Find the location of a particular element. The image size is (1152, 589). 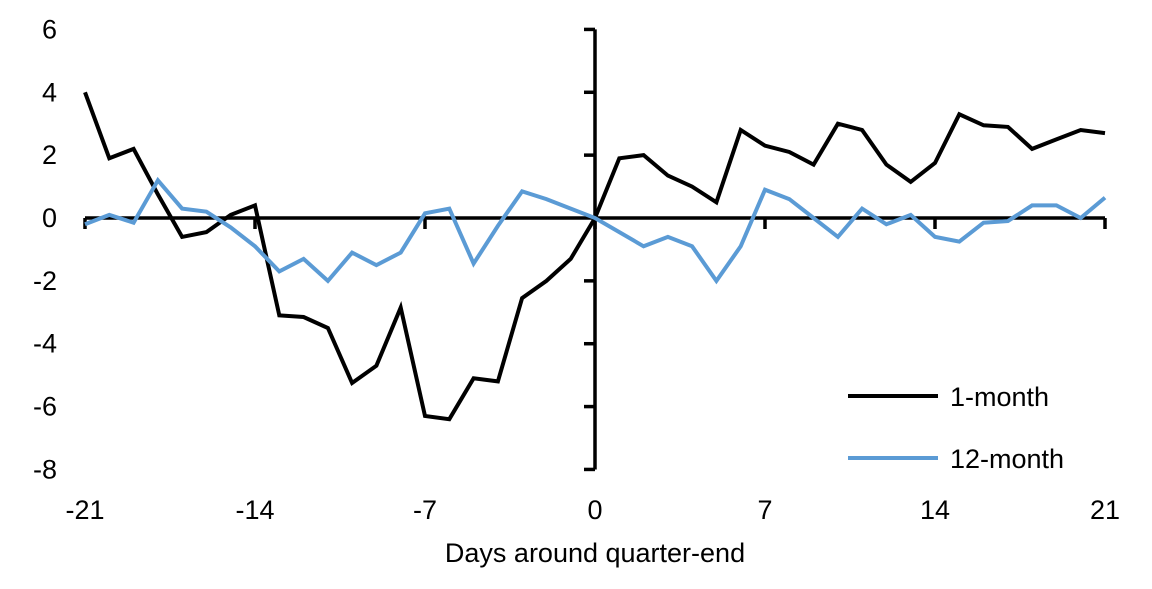

legend: 1-month 12-month is located at coordinates (956, 428).